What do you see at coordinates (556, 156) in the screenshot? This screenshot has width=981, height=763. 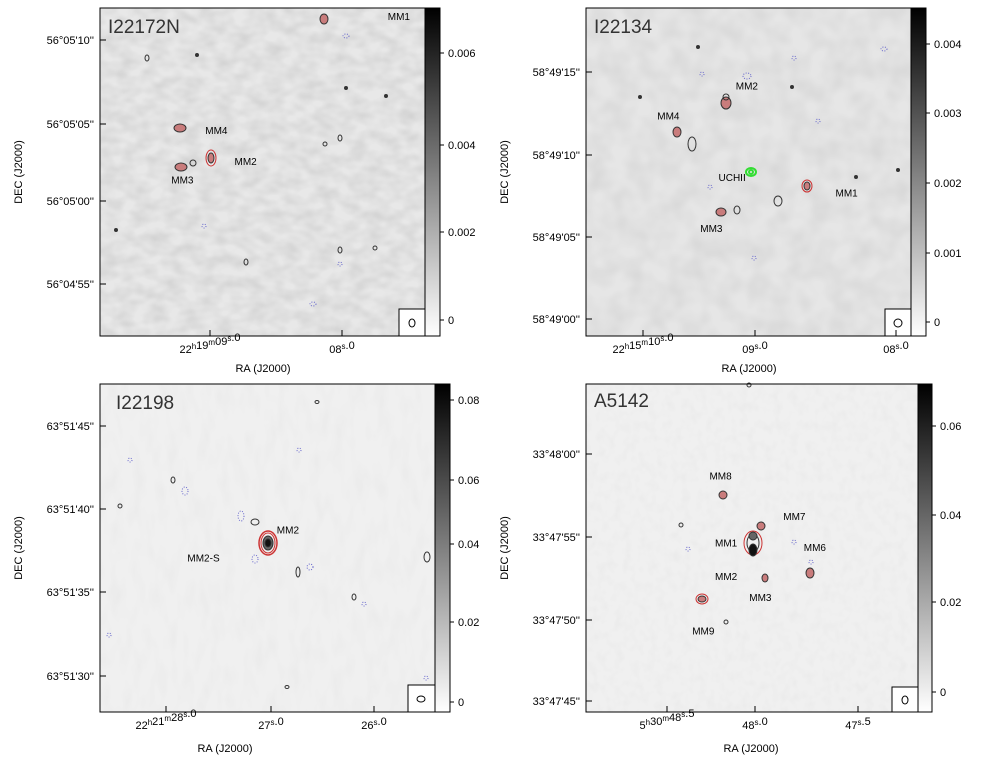 I see `y-tick-label: 58°49'10''` at bounding box center [556, 156].